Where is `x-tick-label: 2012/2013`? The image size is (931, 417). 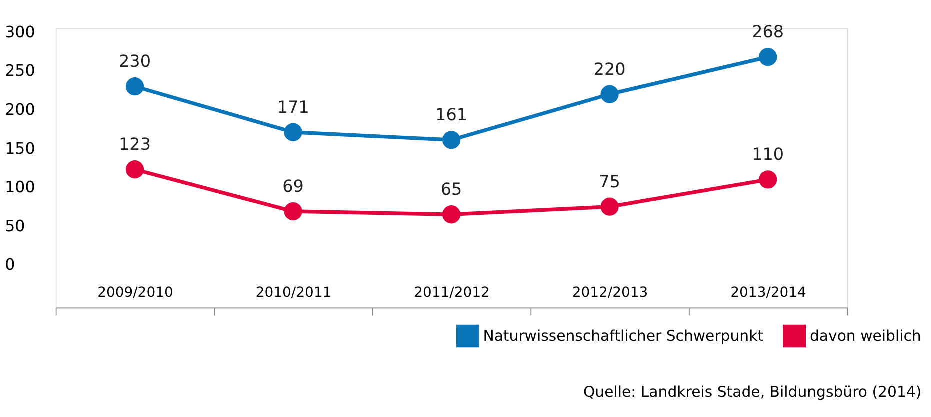 x-tick-label: 2012/2013 is located at coordinates (610, 293).